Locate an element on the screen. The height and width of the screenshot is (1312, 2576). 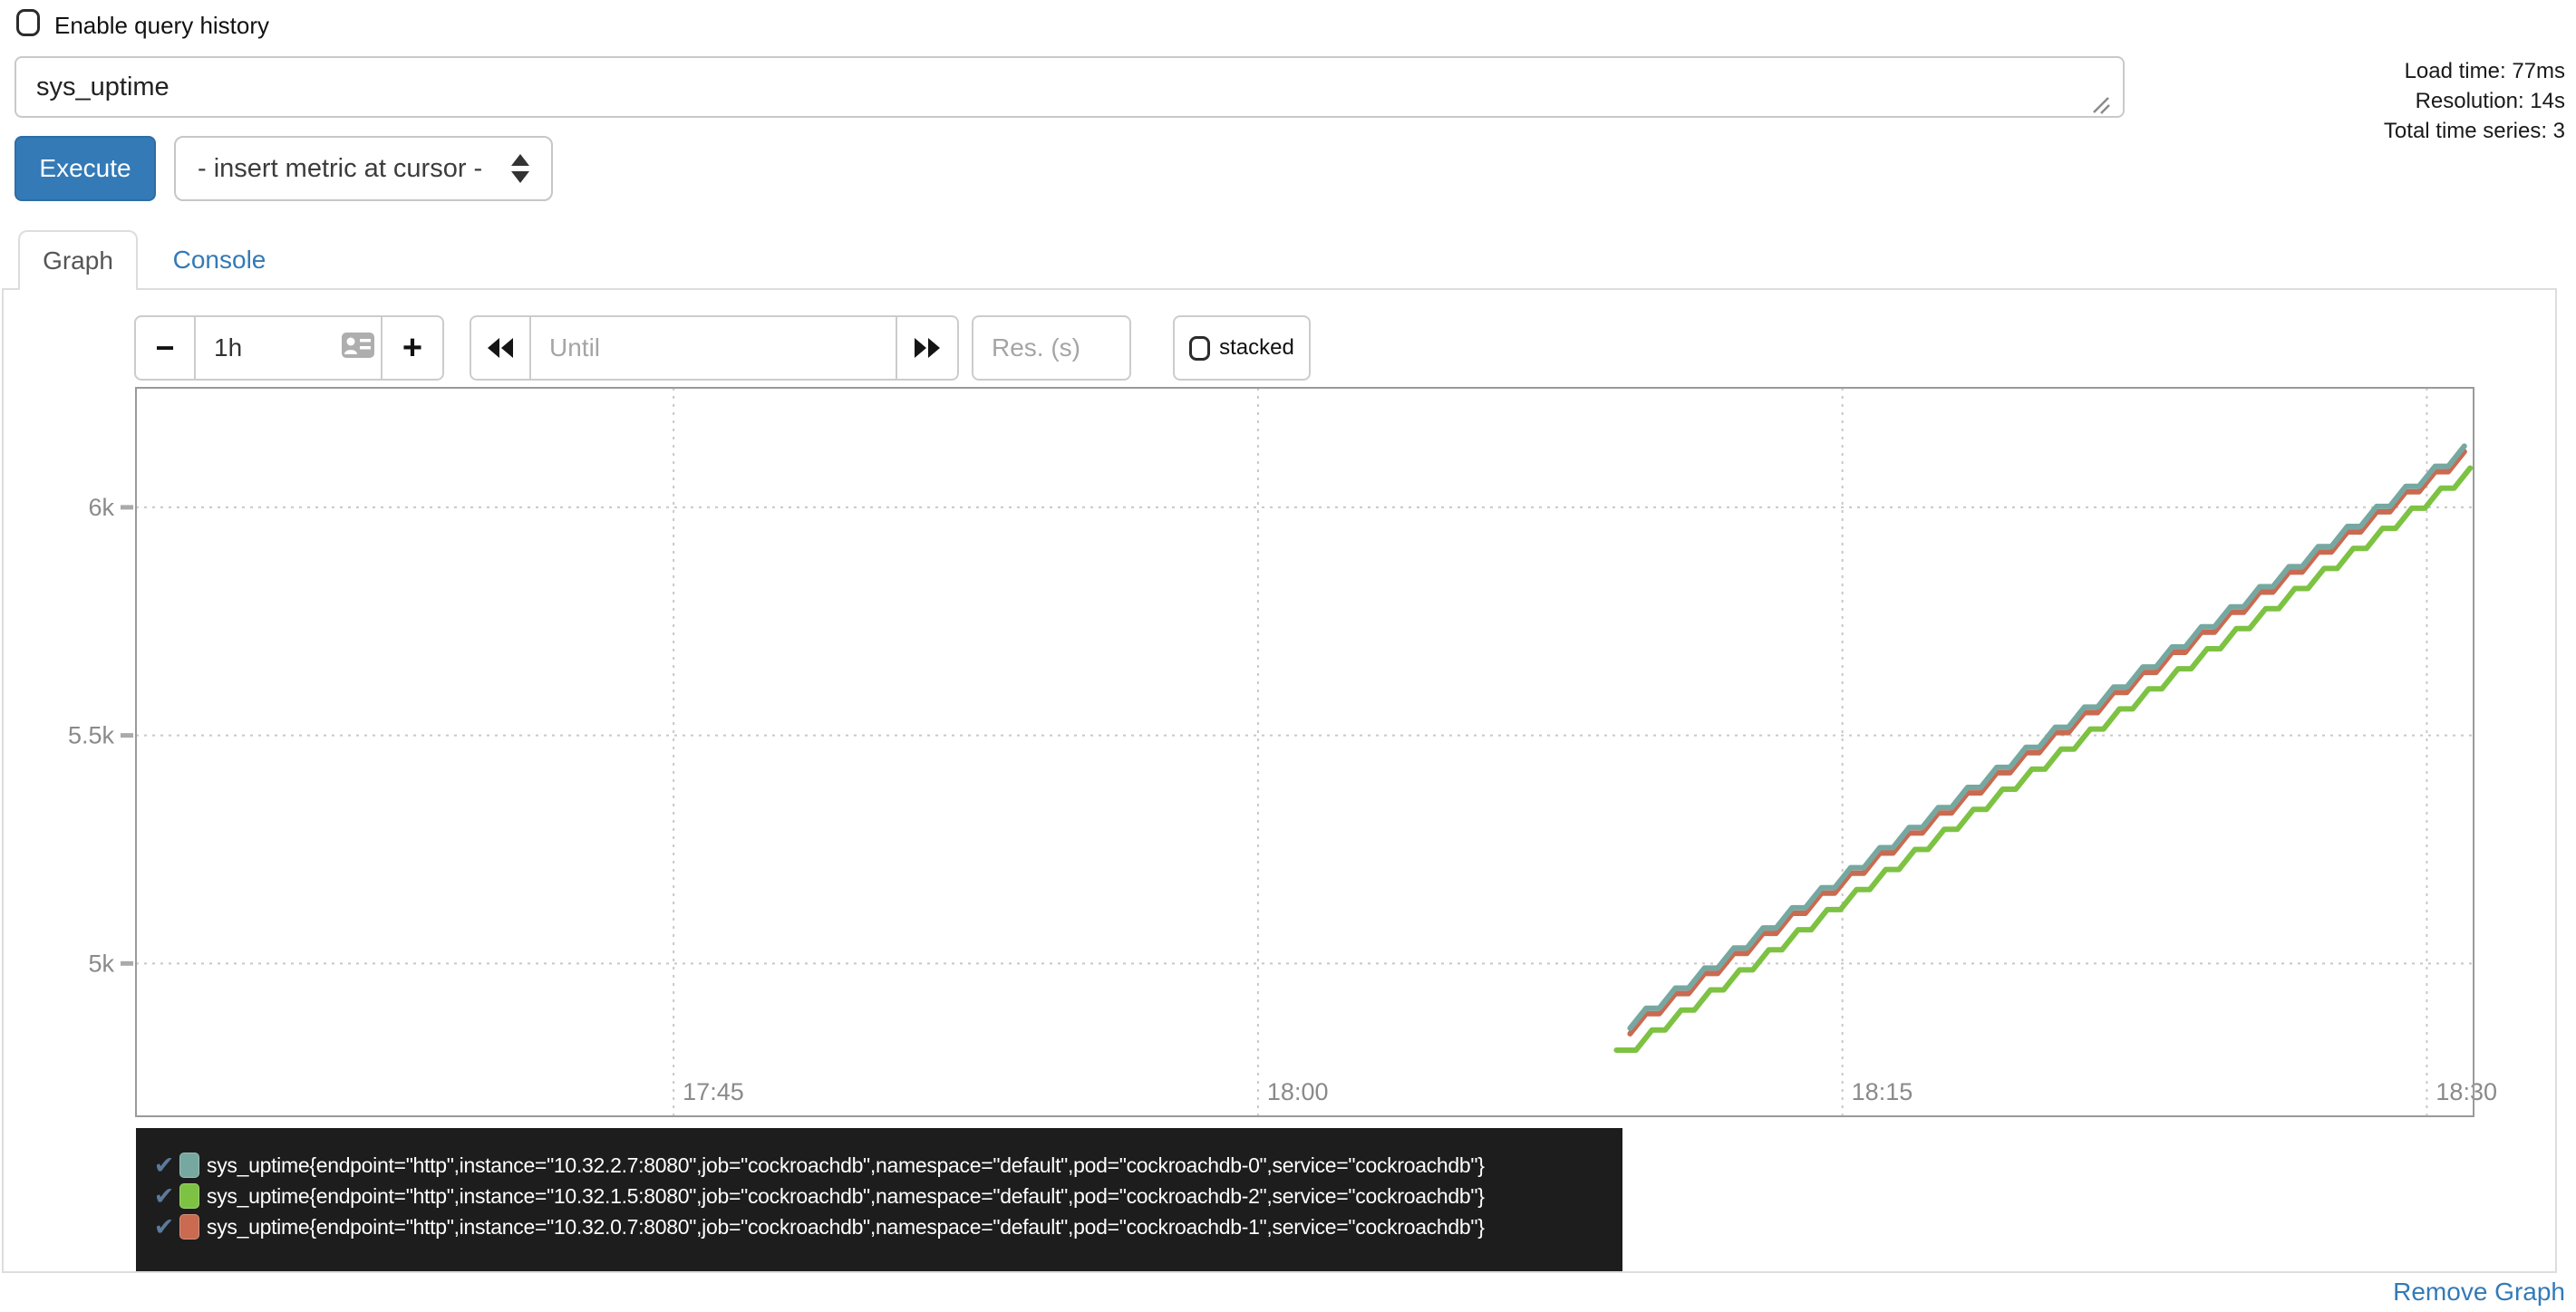
svg-text: 5k is located at coordinates (101, 963).